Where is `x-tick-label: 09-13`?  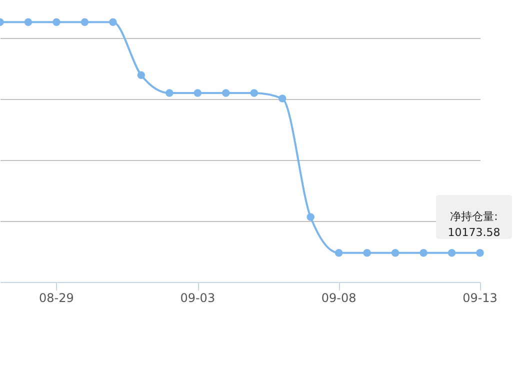 x-tick-label: 09-13 is located at coordinates (480, 298).